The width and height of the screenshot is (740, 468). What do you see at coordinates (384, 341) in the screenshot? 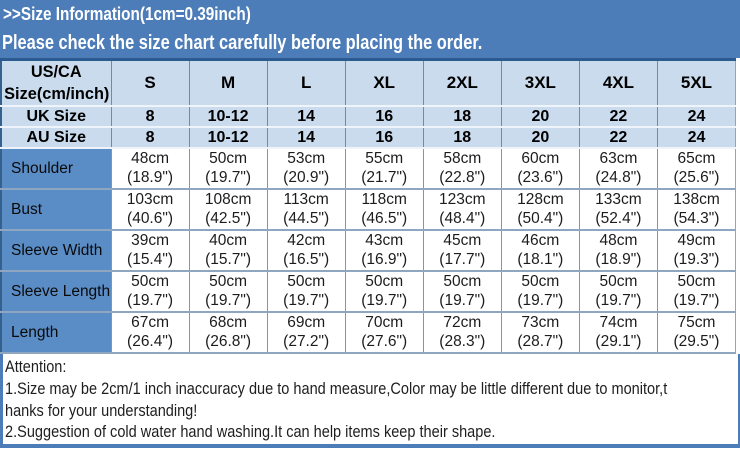
I see `inch-value: (27.6")` at bounding box center [384, 341].